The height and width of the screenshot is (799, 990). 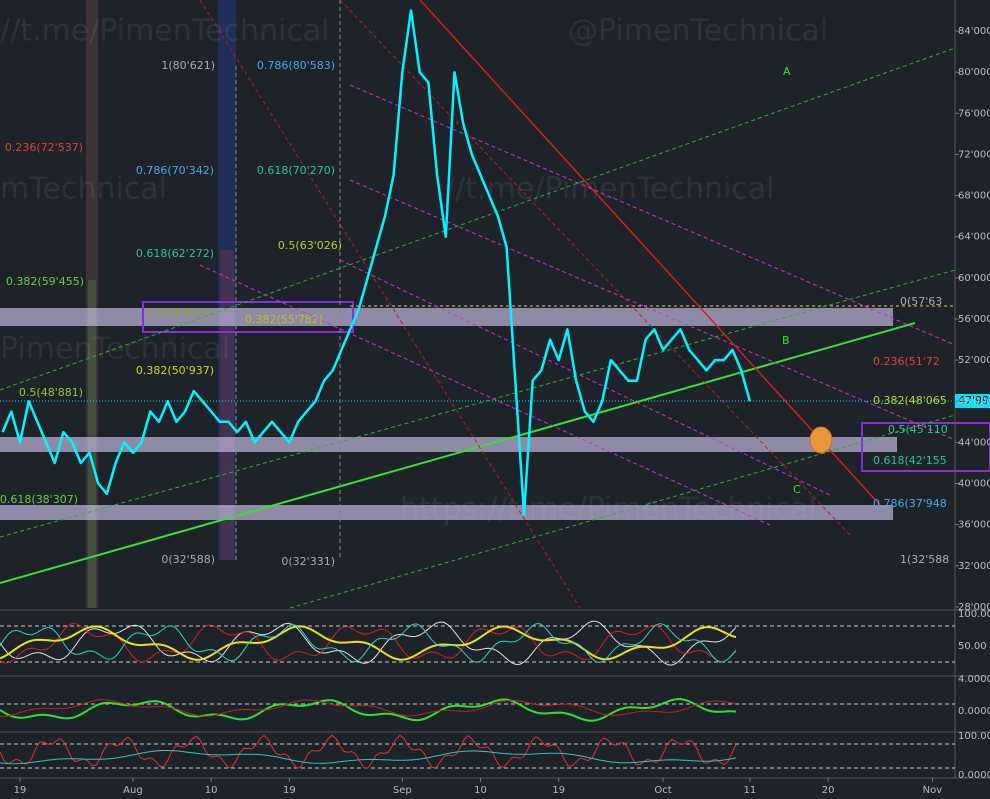 I want to click on y-tick-label: 60'000, so click(x=974, y=278).